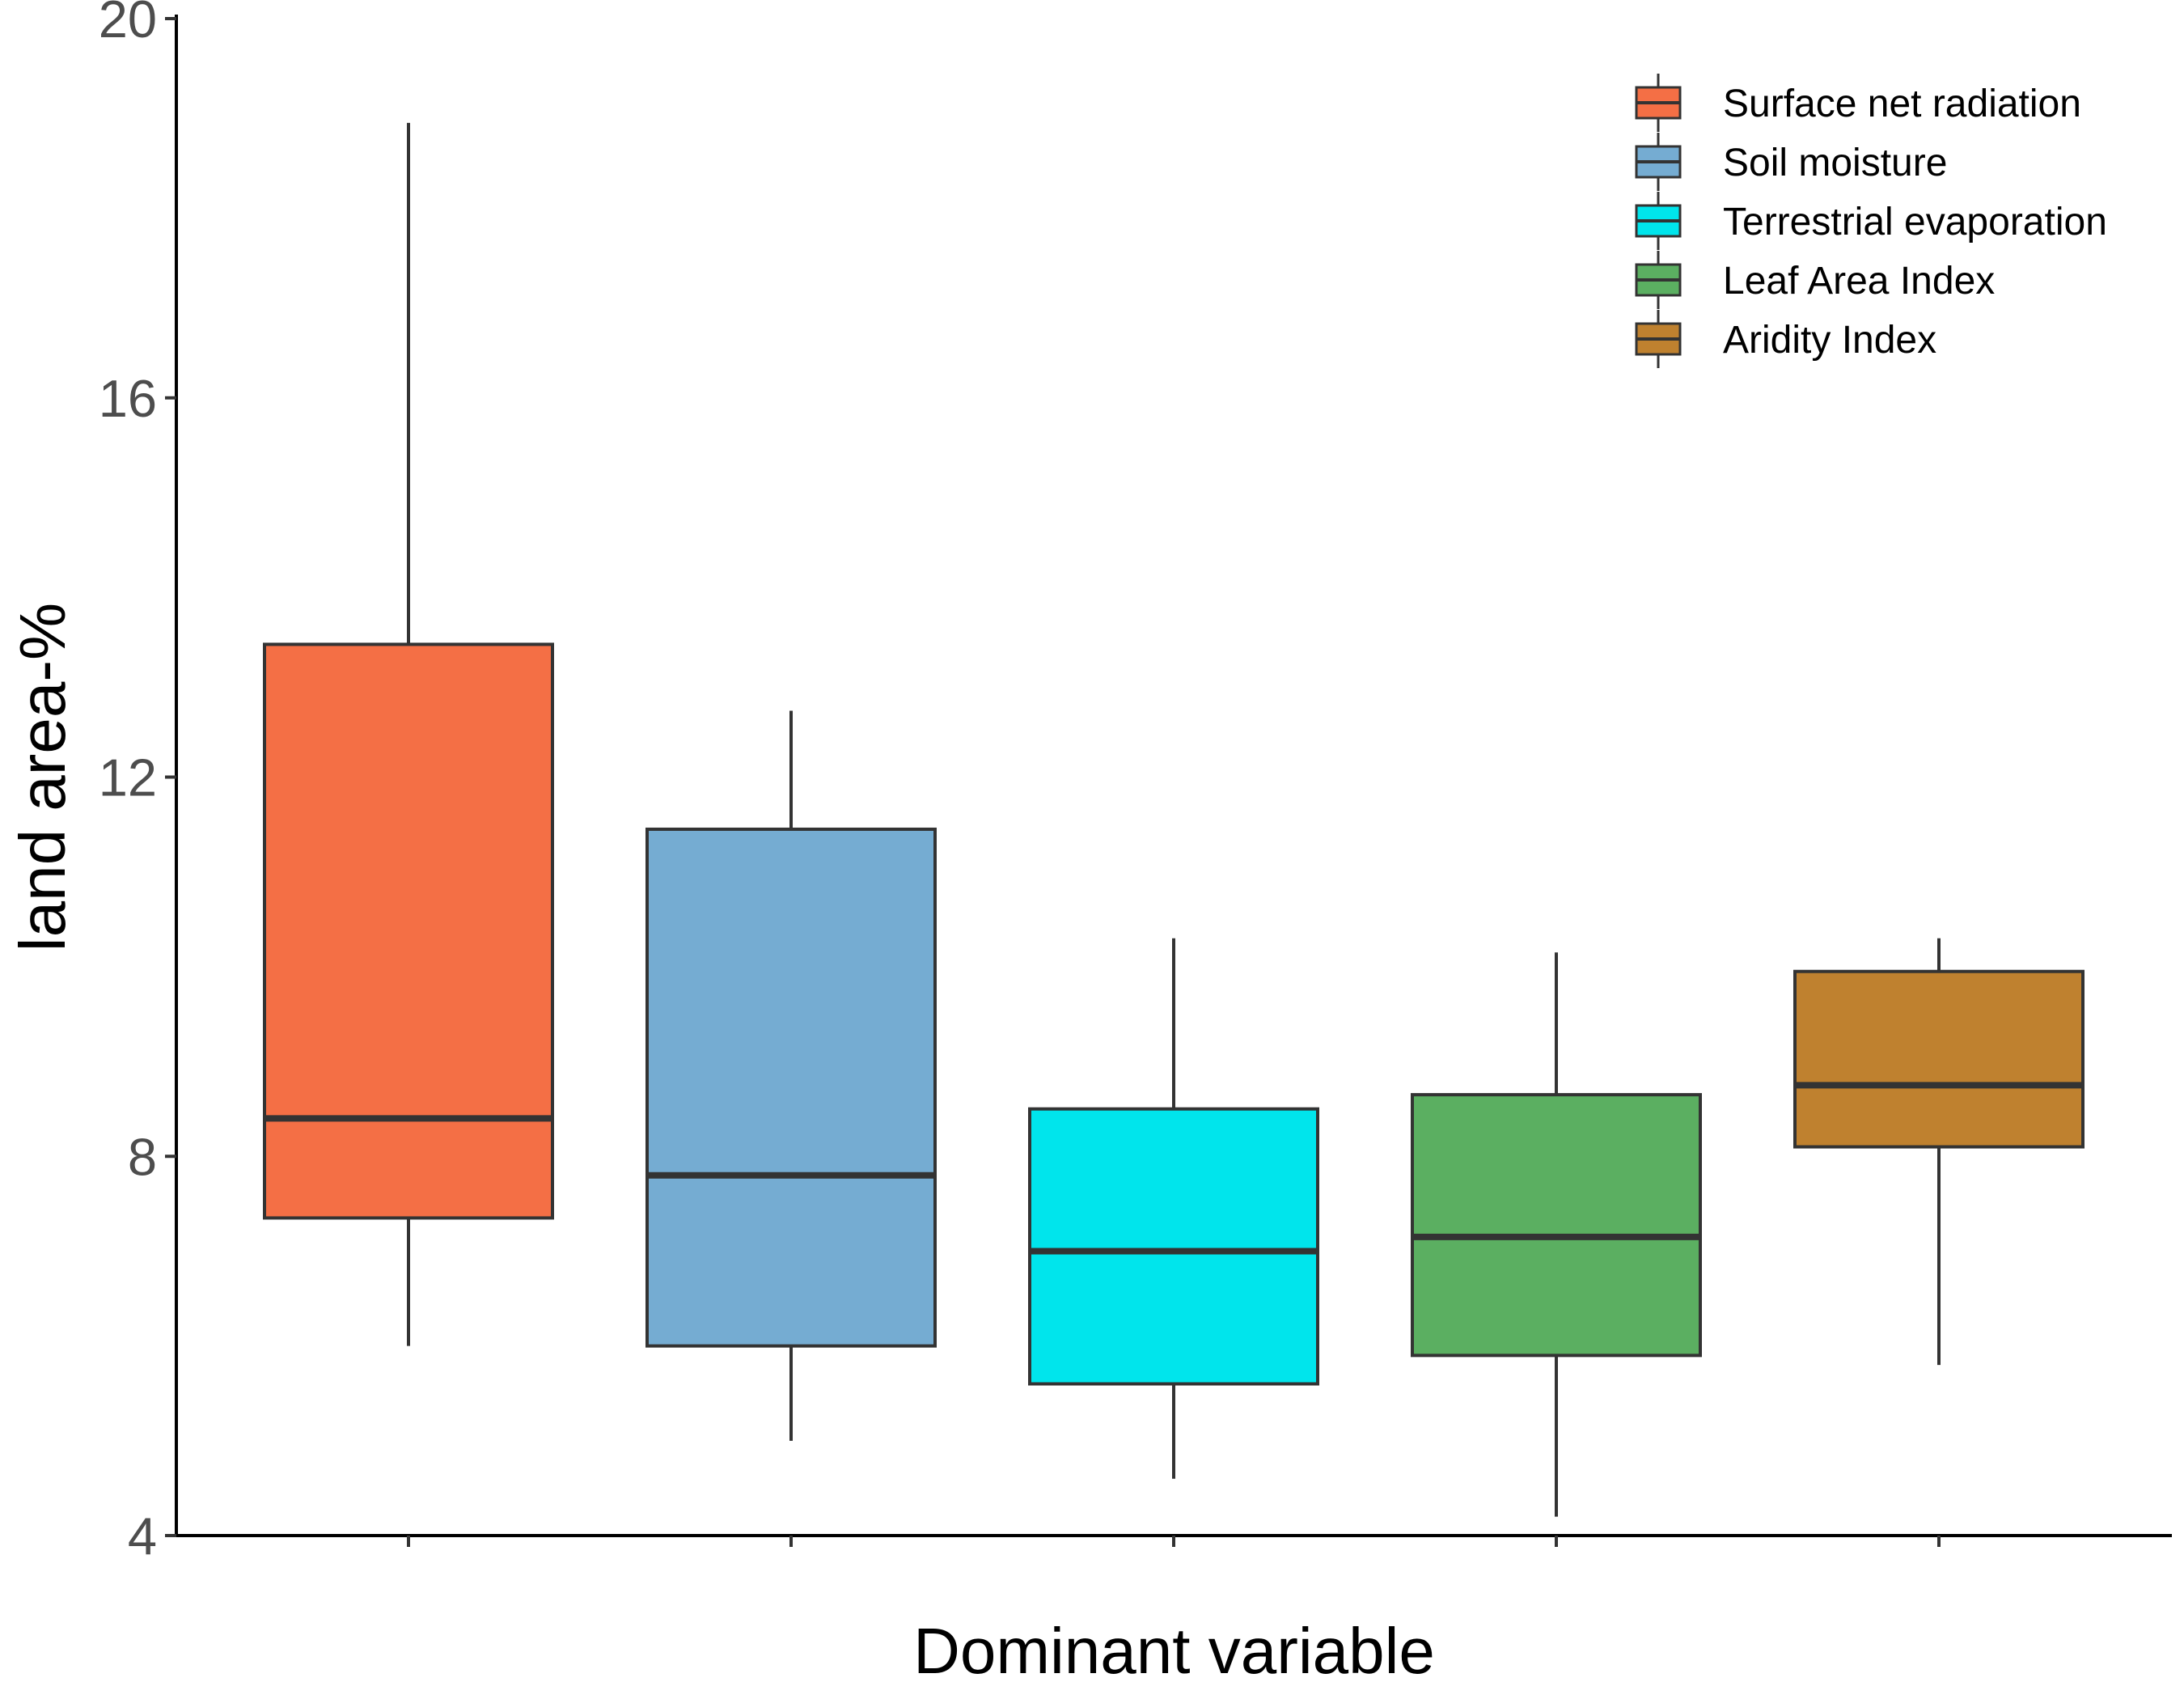 This screenshot has height=1699, width=2184. I want to click on legend-label: Soil moisture, so click(1835, 163).